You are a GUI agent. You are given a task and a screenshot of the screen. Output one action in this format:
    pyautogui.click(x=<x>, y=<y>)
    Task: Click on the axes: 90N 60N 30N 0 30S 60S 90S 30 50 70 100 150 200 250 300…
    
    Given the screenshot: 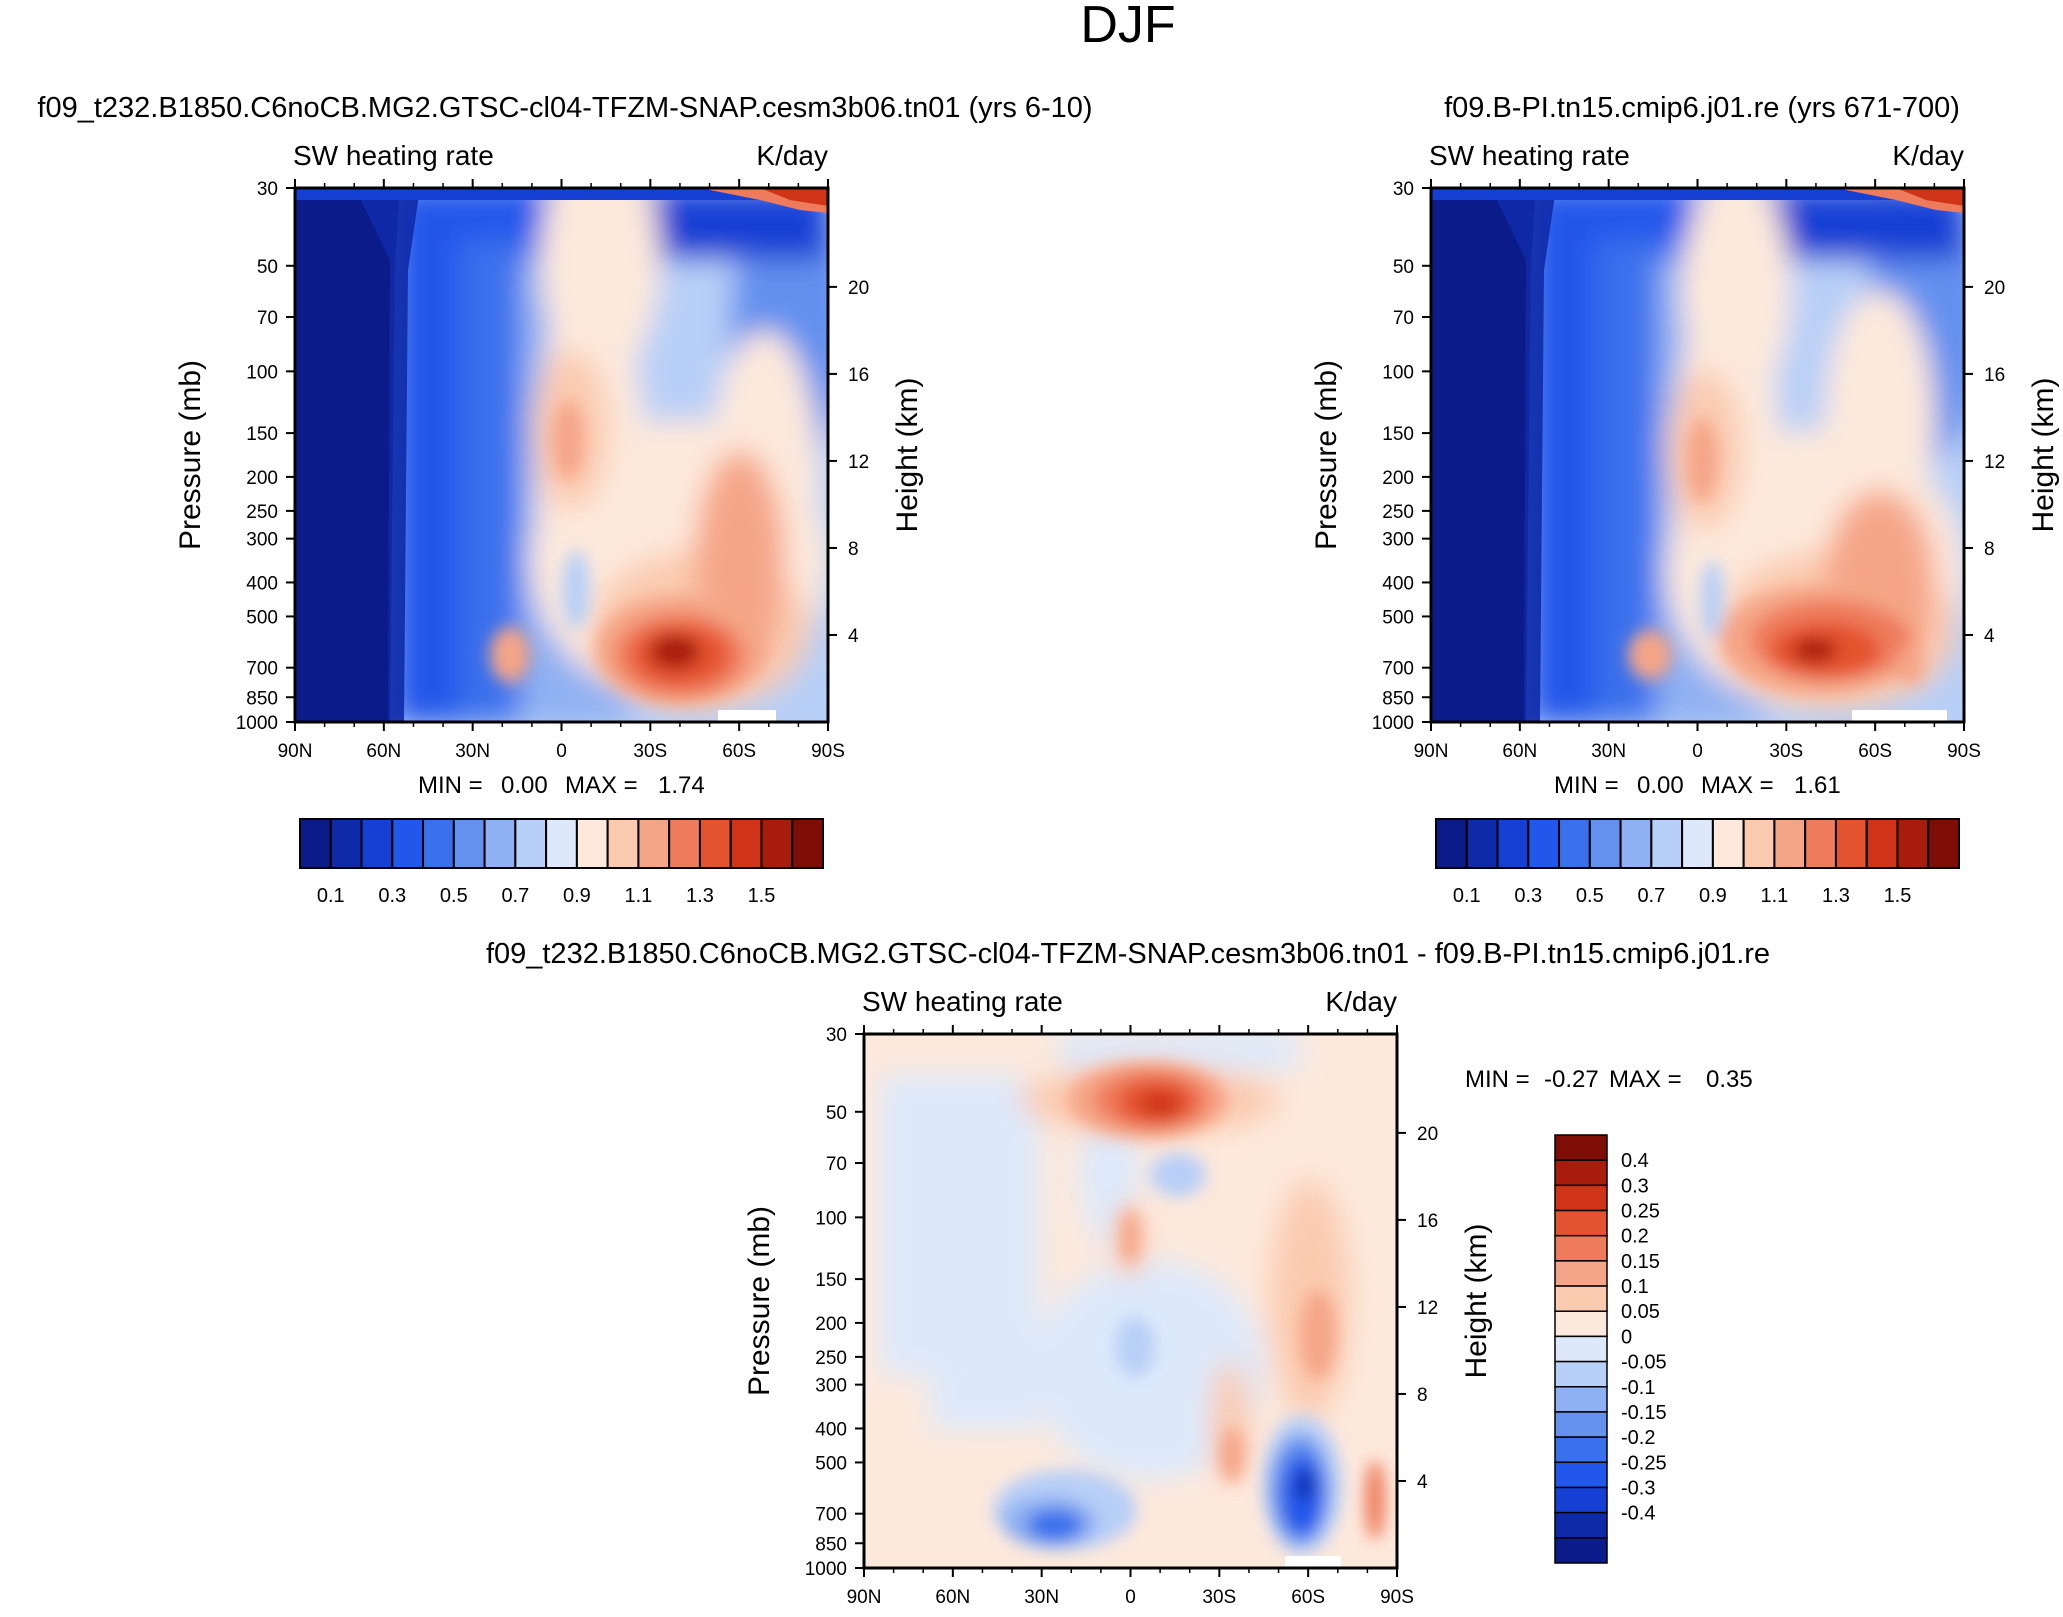 What is the action you would take?
    pyautogui.click(x=1121, y=1316)
    